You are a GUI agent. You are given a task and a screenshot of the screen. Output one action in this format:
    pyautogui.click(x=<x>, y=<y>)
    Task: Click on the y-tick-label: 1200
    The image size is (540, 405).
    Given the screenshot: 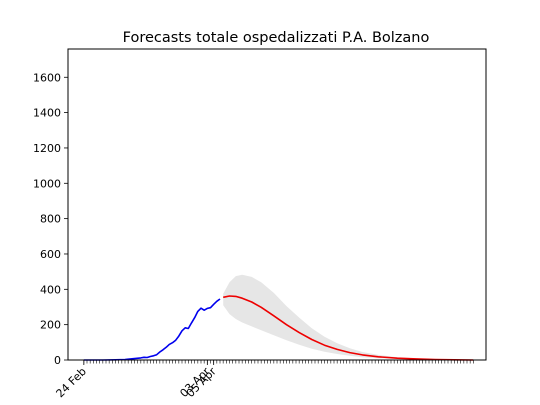 What is the action you would take?
    pyautogui.click(x=47, y=148)
    